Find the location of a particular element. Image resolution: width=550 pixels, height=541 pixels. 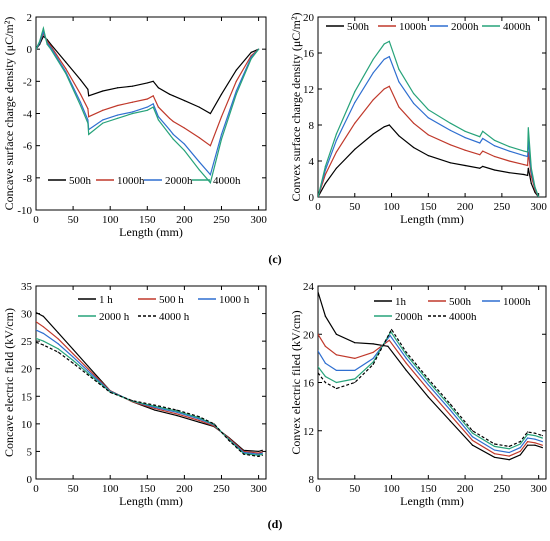

legend-label: 2000h is located at coordinates (465, 27).